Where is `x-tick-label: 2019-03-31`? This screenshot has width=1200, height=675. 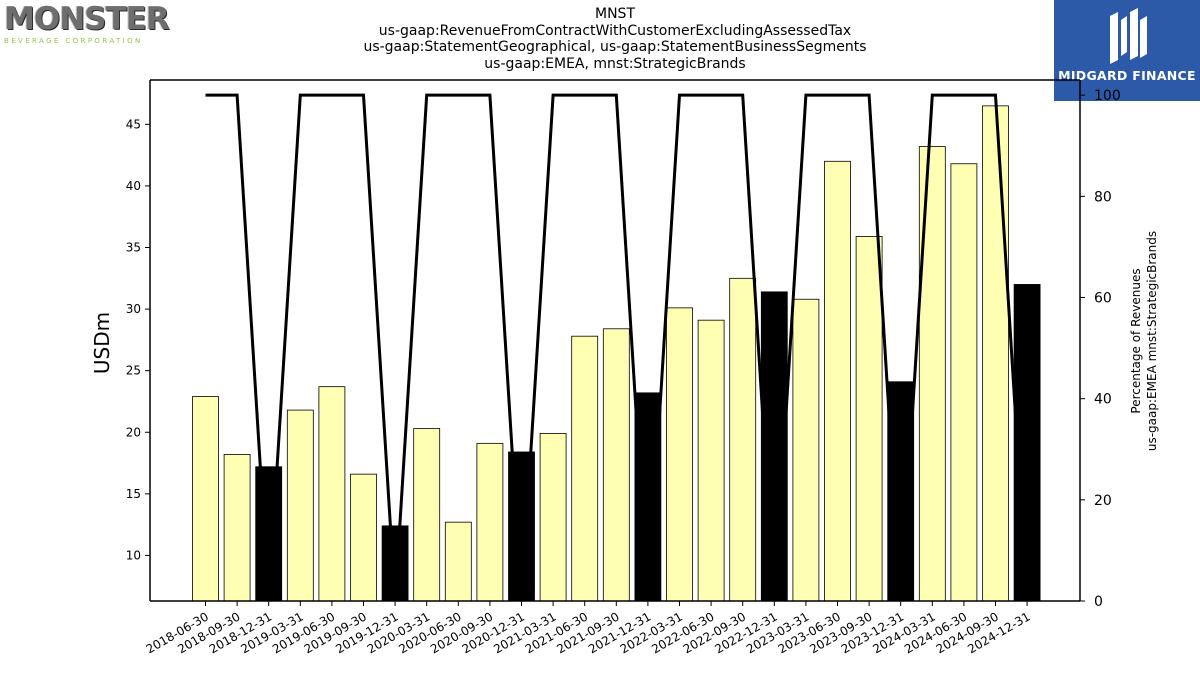 x-tick-label: 2019-03-31 is located at coordinates (271, 632).